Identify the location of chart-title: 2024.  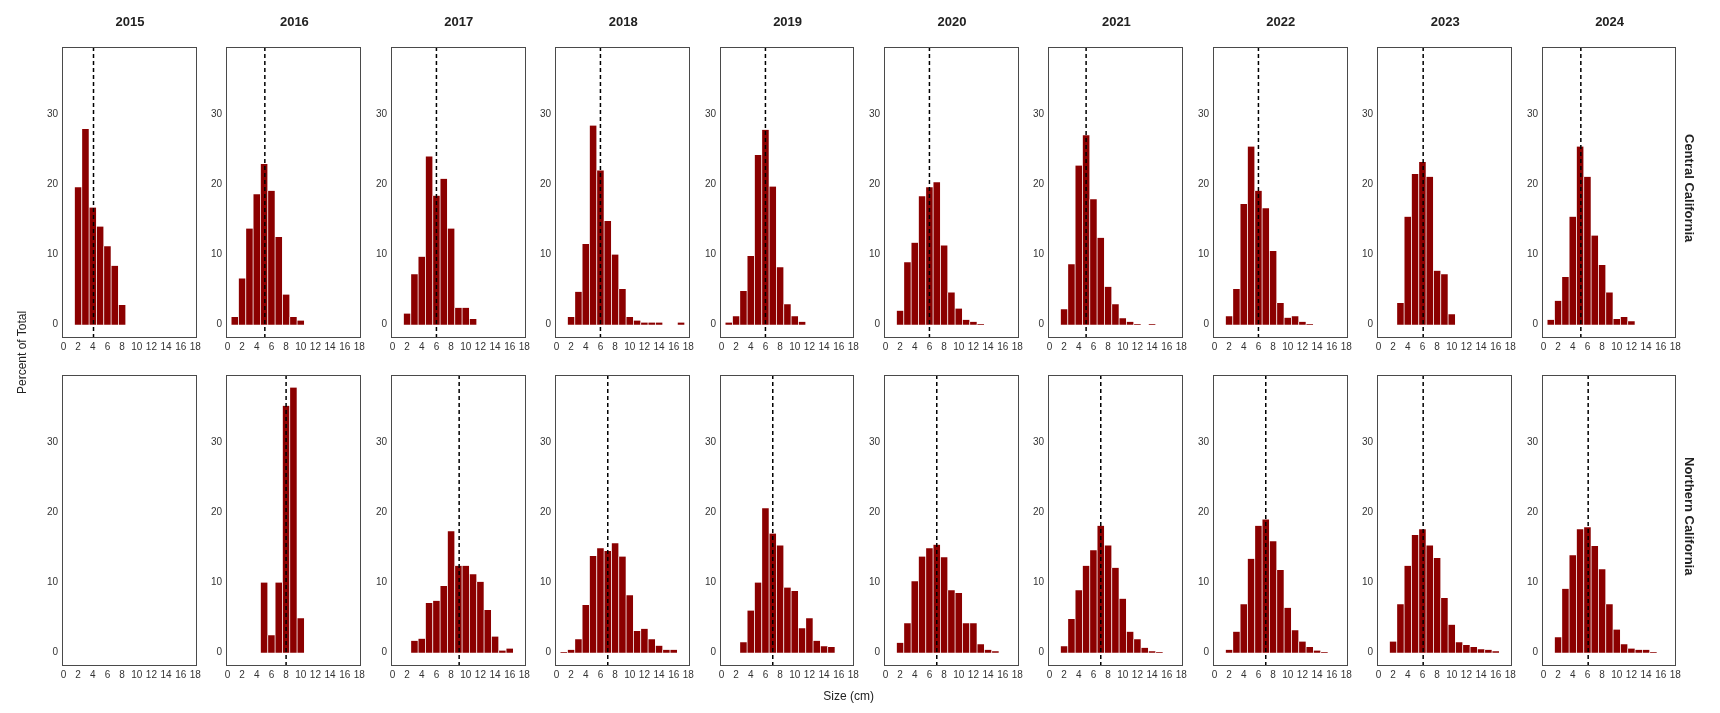
(1610, 21).